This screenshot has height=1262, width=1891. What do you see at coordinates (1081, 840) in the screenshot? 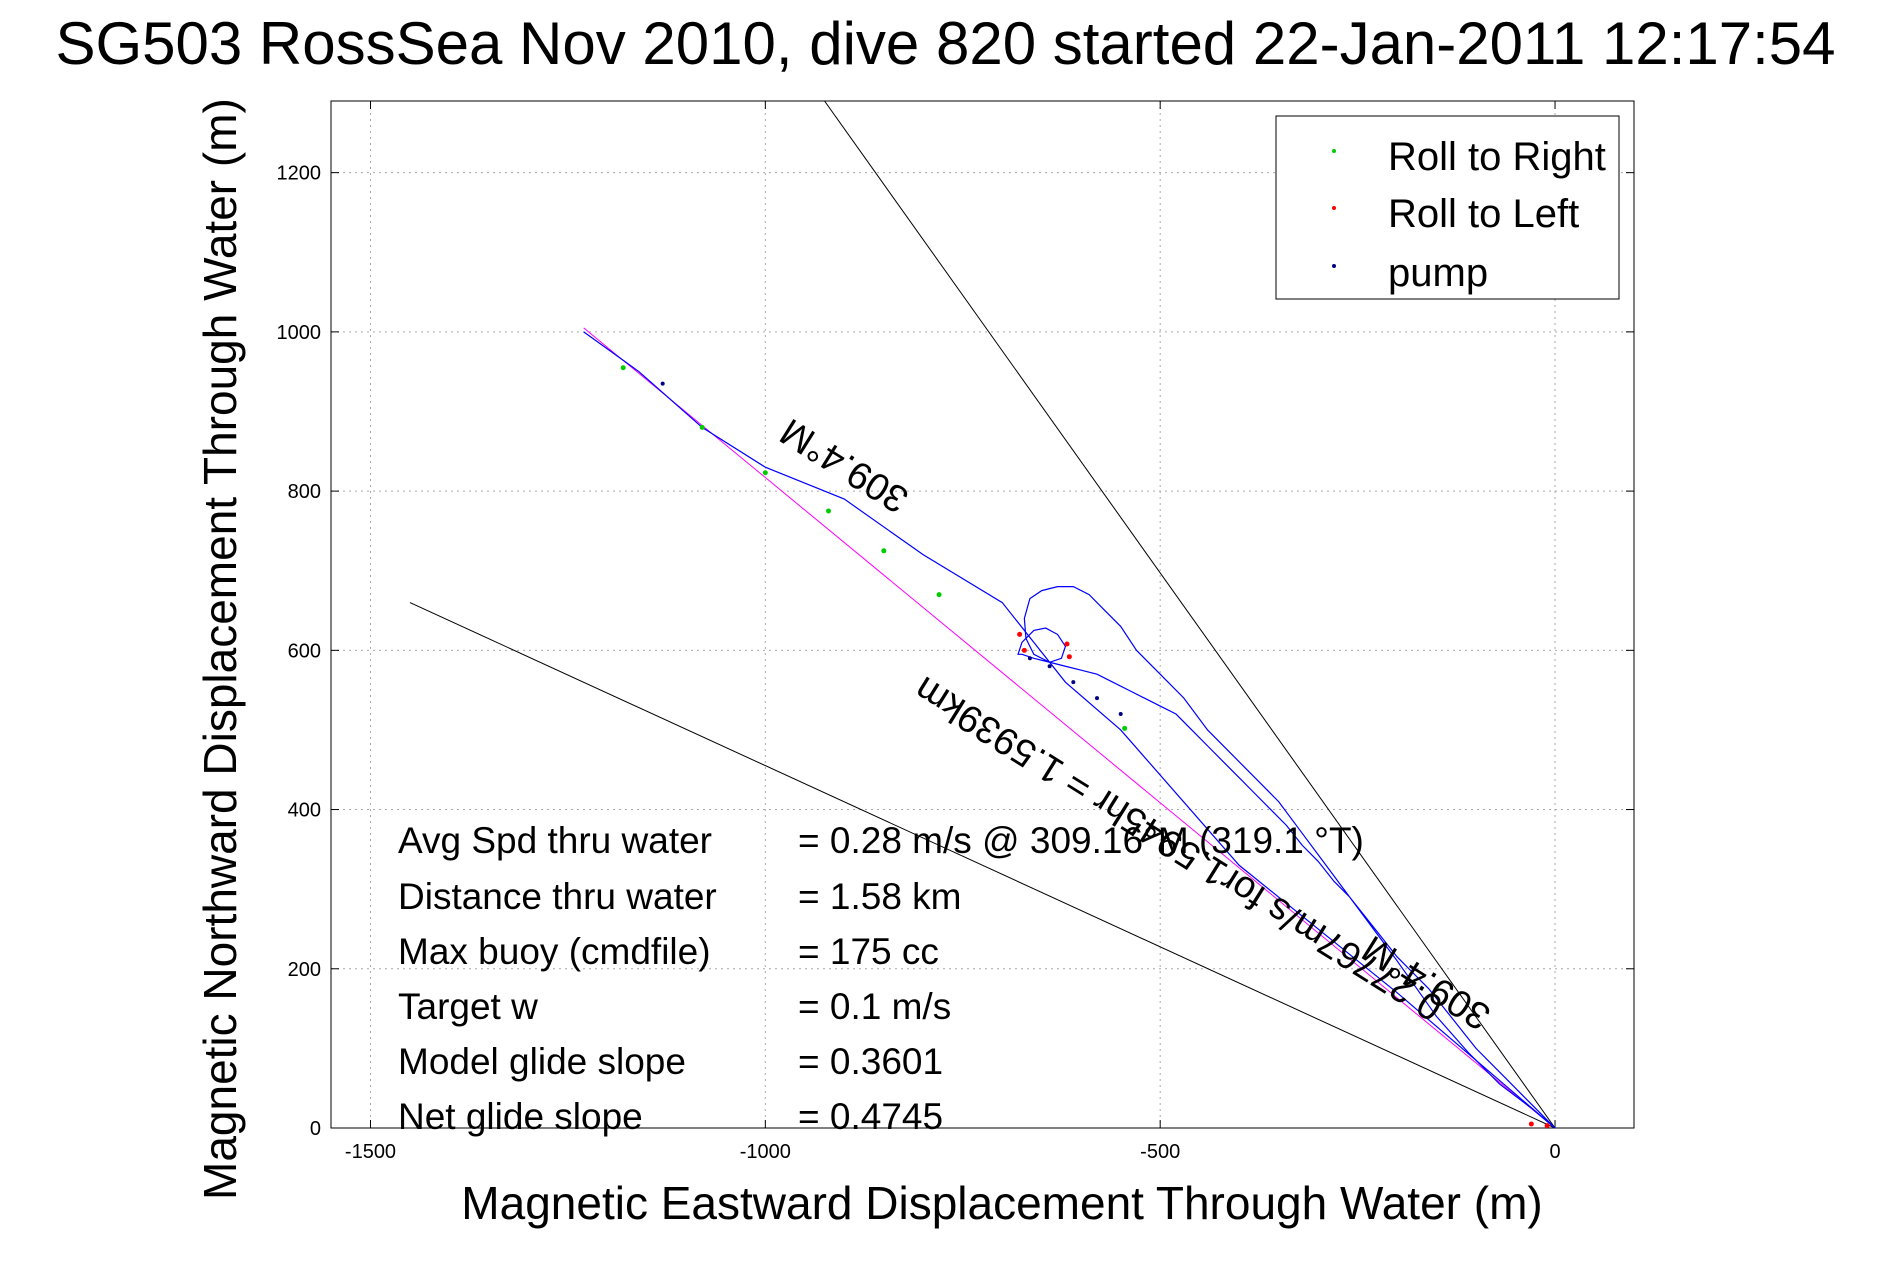
I see `stat-value-avg-speed: = 0.28 m/s @ 309.16°M (319.1 °T)` at bounding box center [1081, 840].